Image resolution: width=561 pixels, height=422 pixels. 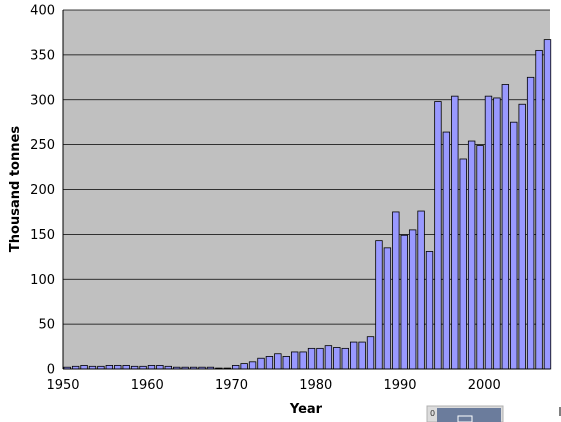 What do you see at coordinates (42, 55) in the screenshot?
I see `y-tick-label: 350` at bounding box center [42, 55].